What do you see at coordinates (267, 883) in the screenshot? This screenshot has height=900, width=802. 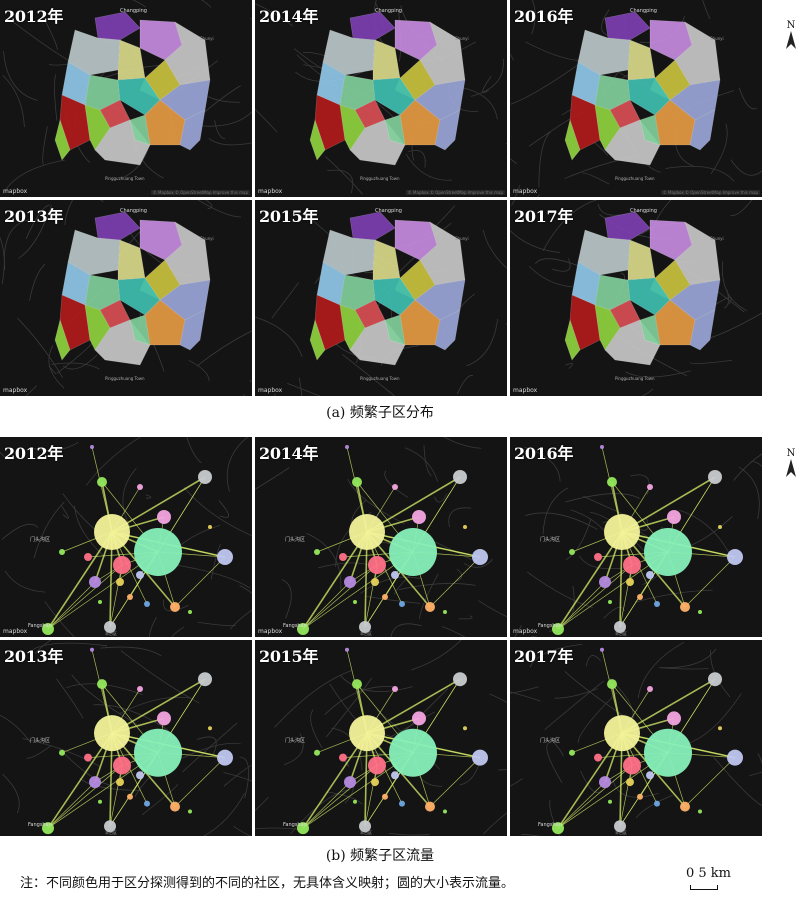 I see `footnote: 注：不同颜色用于区分探测得到的不同的社区，无具体含义映射；圆的大小表示流量。` at bounding box center [267, 883].